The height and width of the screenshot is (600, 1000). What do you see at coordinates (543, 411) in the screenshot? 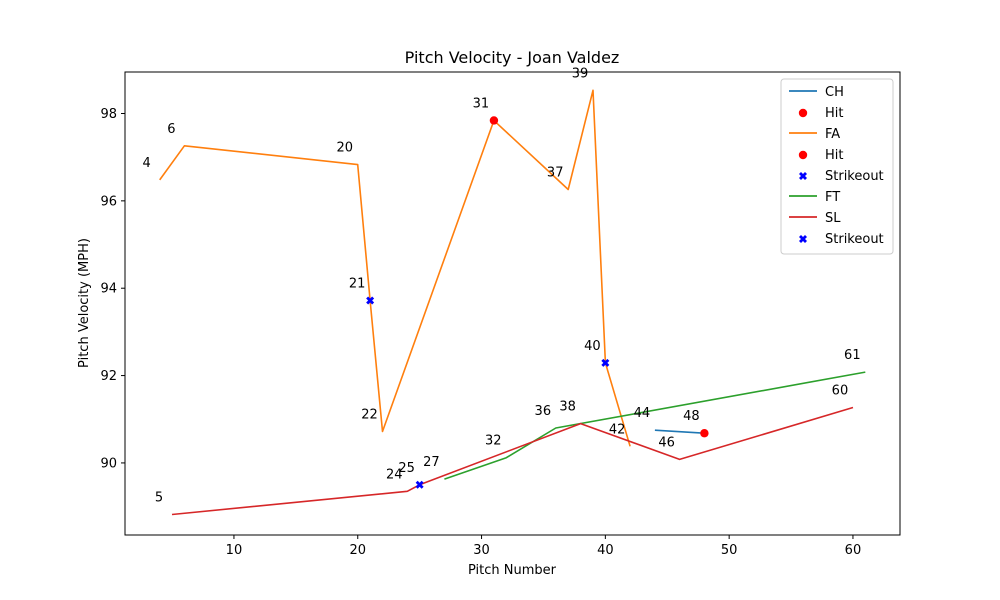
I see `pitch-number-label: 36` at bounding box center [543, 411].